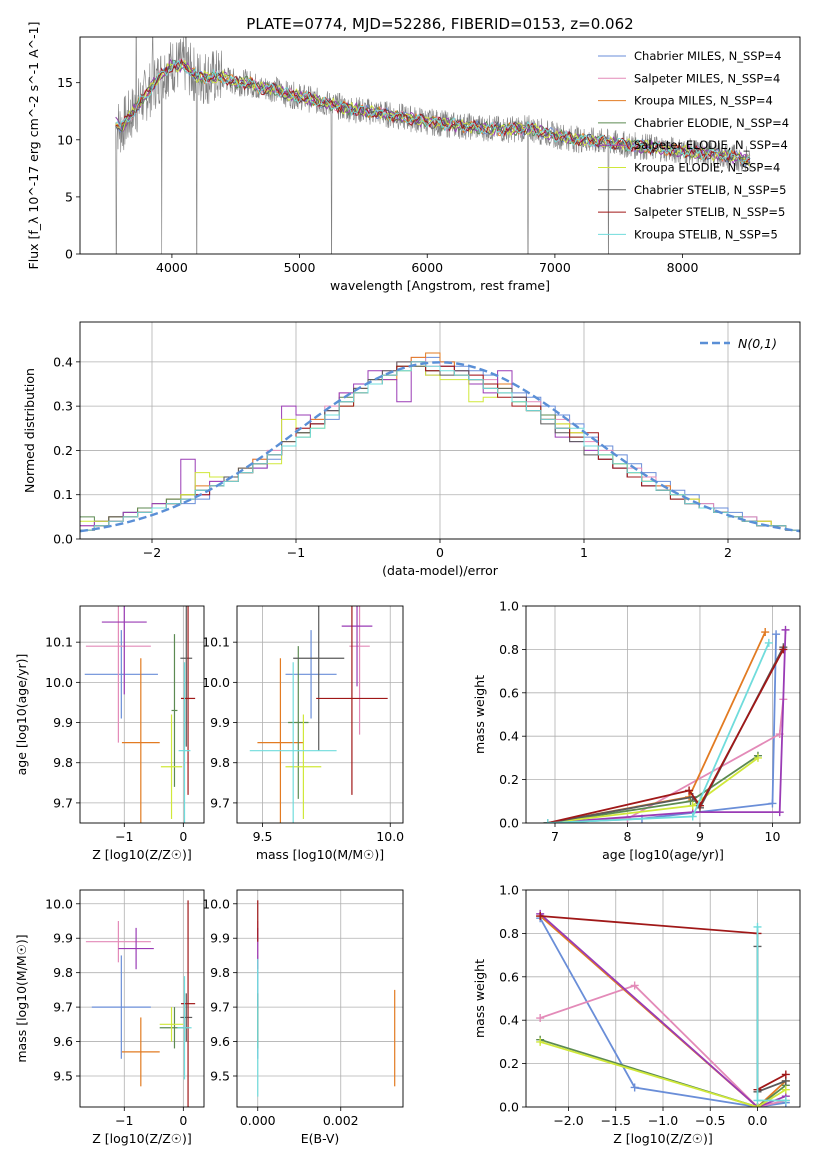 This screenshot has height=1170, width=819. I want to click on gaussian-legend-label: N(0,1), so click(757, 343).